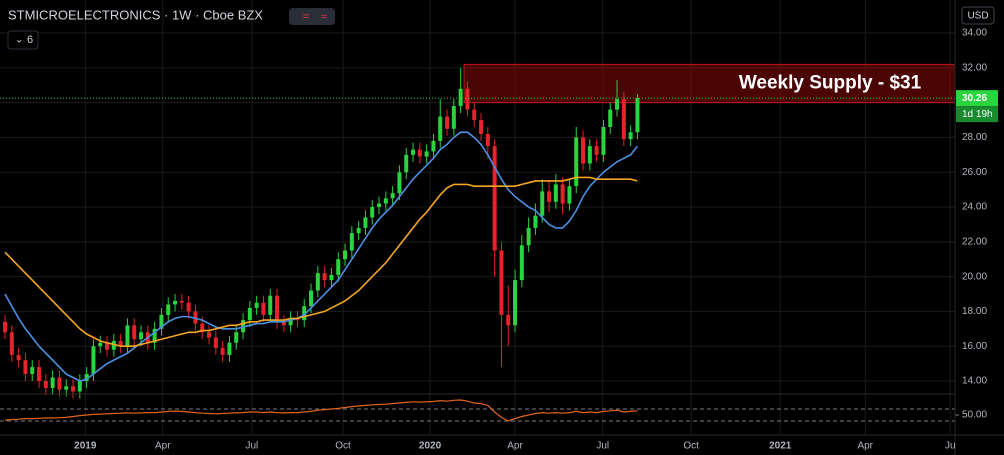 This screenshot has width=1004, height=455. I want to click on supply-zone-group: Weekly Supply - $31, so click(709, 83).